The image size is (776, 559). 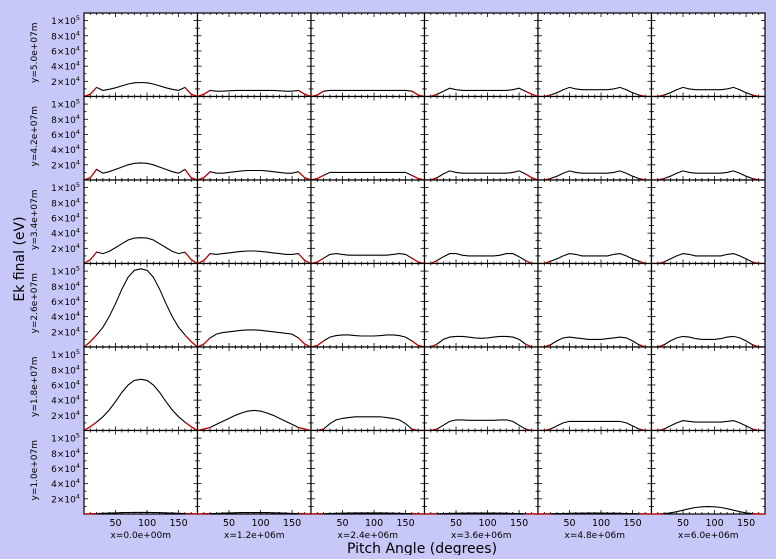 I want to click on y-axis-label: Ek final (eV), so click(x=20, y=258).